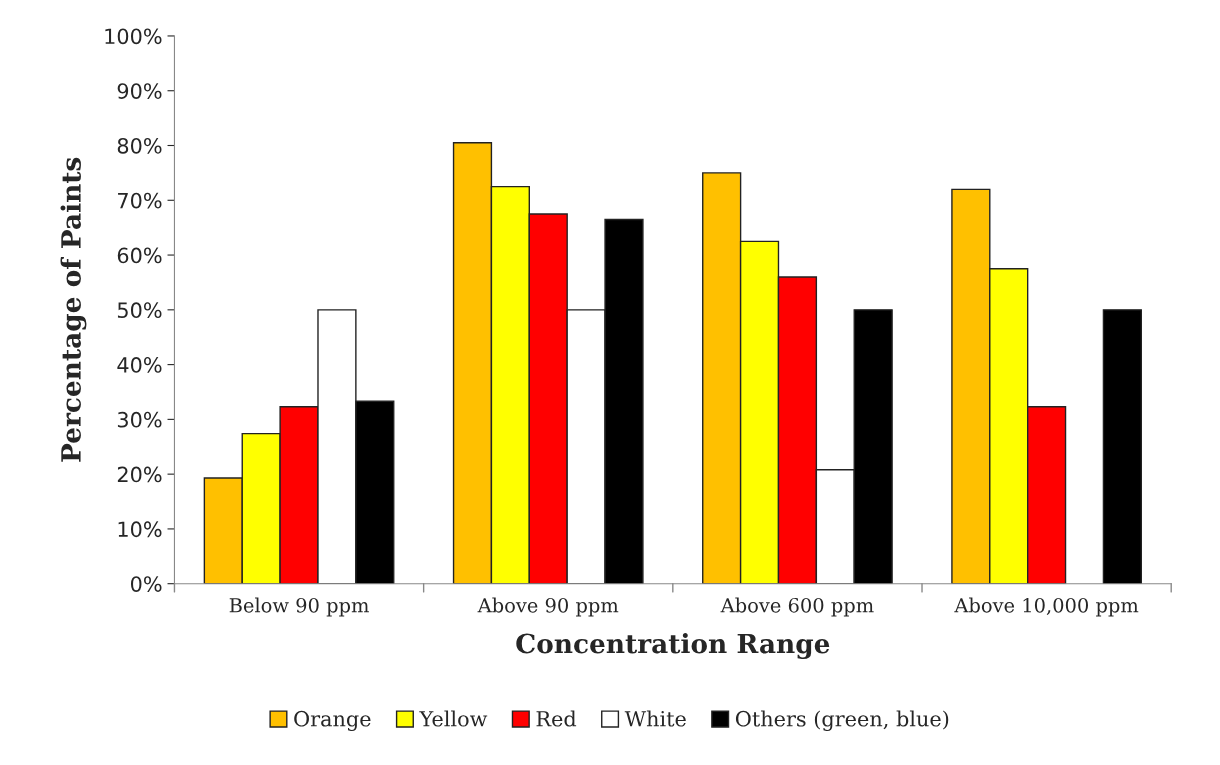 The width and height of the screenshot is (1220, 765). Describe the element at coordinates (133, 36) in the screenshot. I see `y-tick-label: 100%` at that location.